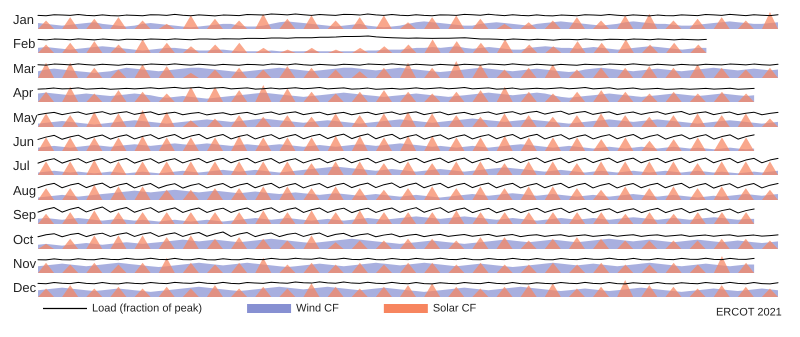 The width and height of the screenshot is (800, 337). What do you see at coordinates (23, 141) in the screenshot?
I see `chart-title: Jun` at bounding box center [23, 141].